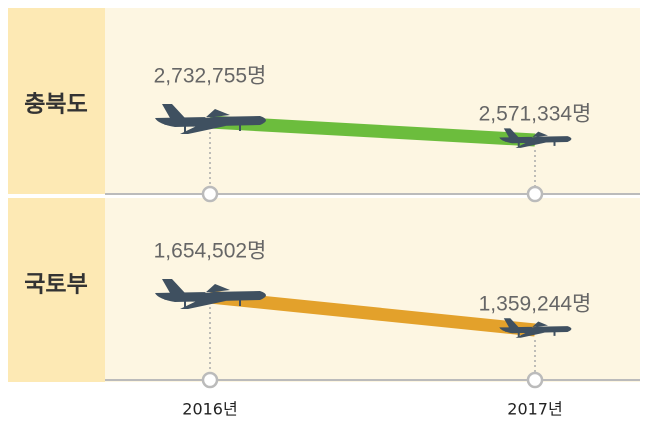 The image size is (648, 431). What do you see at coordinates (534, 409) in the screenshot?
I see `x-tick-label: 2017년` at bounding box center [534, 409].